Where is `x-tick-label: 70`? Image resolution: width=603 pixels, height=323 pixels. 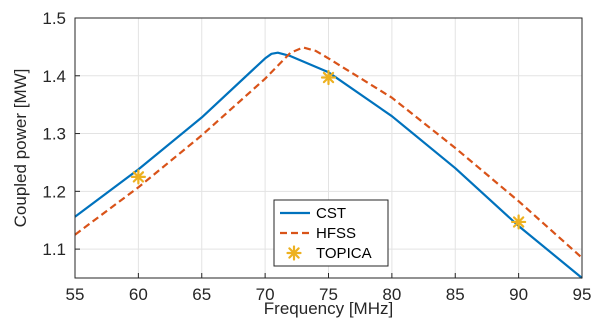
x-tick-label: 70 is located at coordinates (265, 294).